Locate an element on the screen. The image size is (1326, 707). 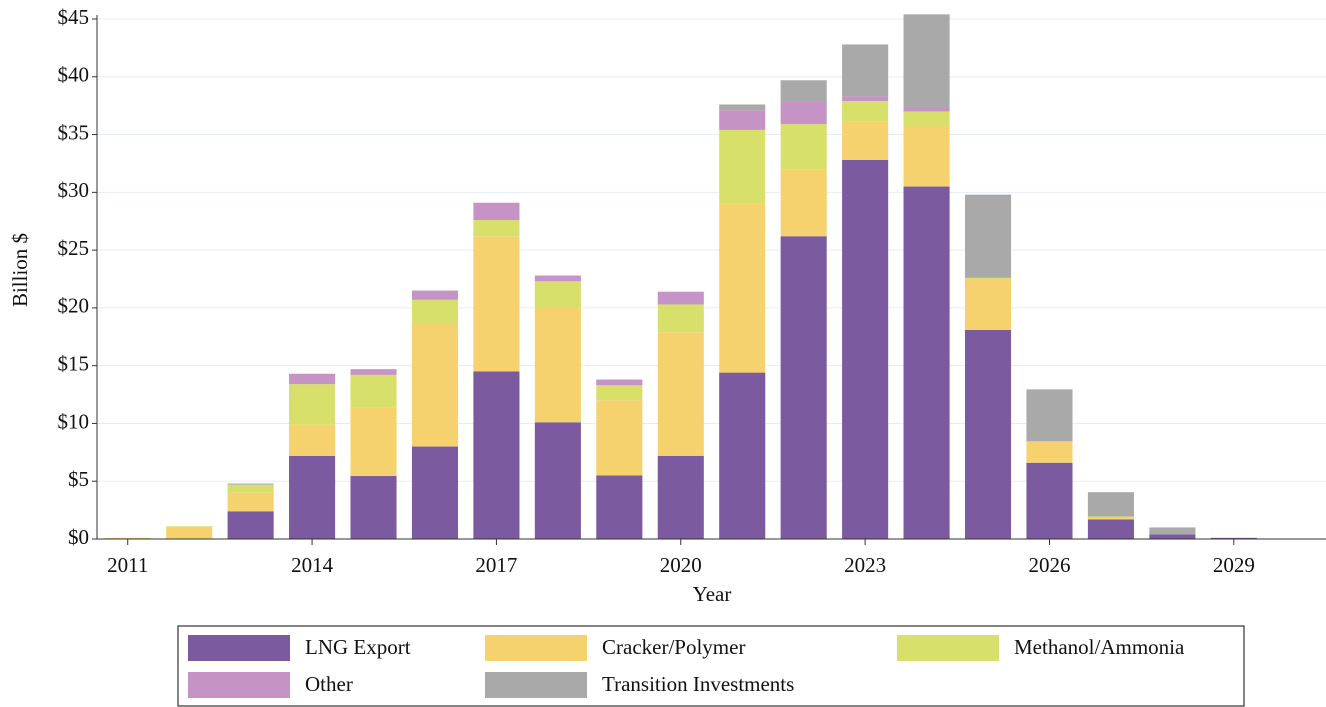
legend-label: LNG Export is located at coordinates (358, 647).